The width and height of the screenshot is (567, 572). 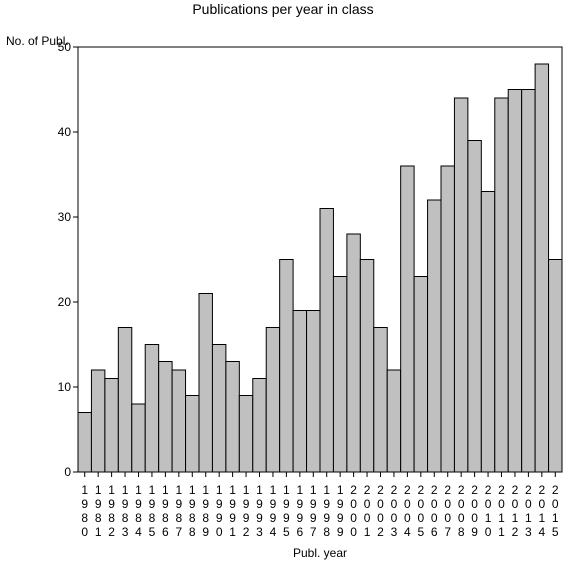 I want to click on x-tick-digit: 7, so click(x=447, y=532).